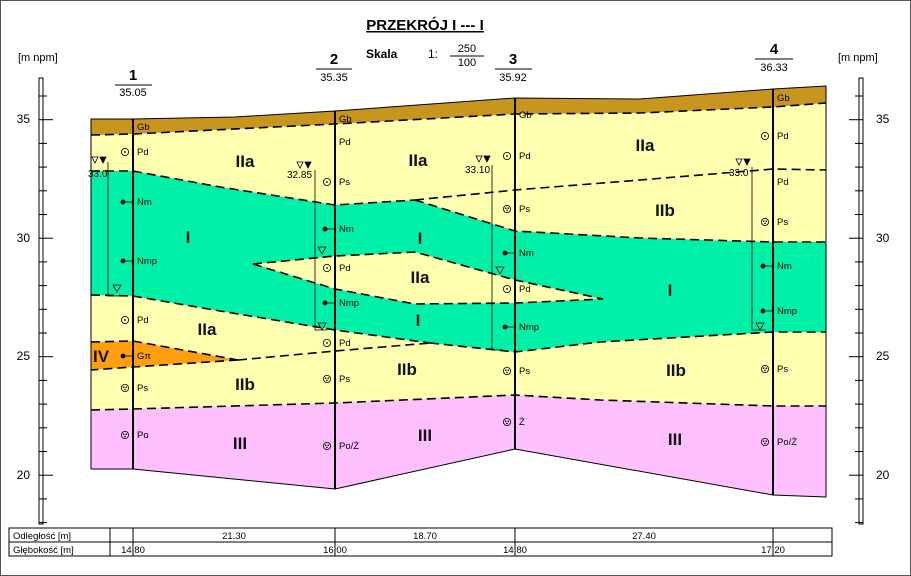 This screenshot has width=911, height=576. Describe the element at coordinates (349, 303) in the screenshot. I see `soil-code-b2-5: Nmp` at that location.